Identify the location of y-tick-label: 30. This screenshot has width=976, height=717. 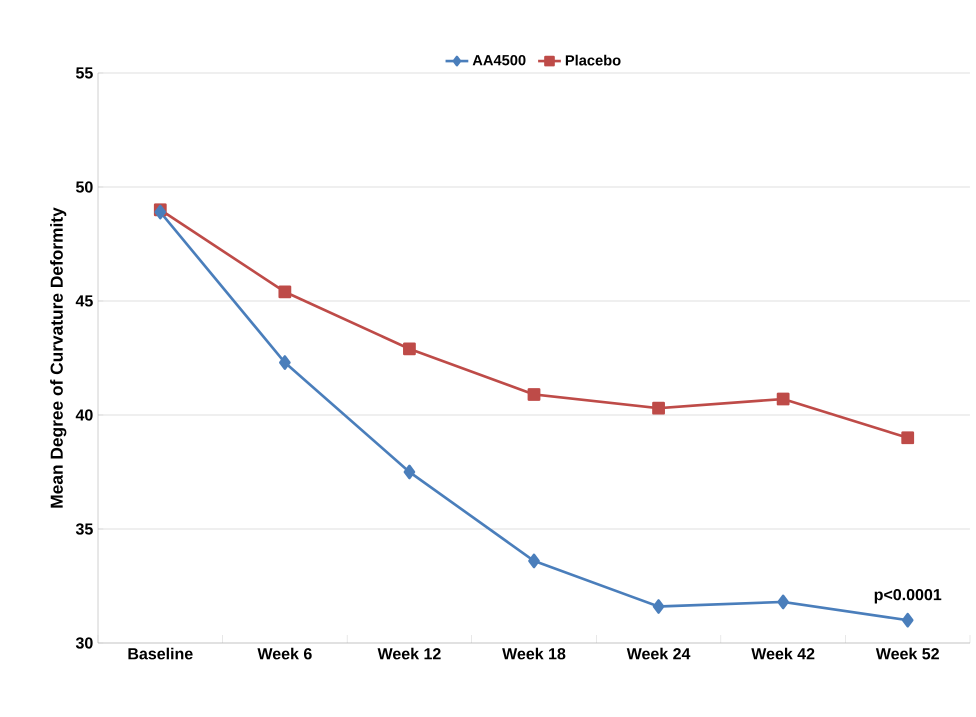
(84, 643).